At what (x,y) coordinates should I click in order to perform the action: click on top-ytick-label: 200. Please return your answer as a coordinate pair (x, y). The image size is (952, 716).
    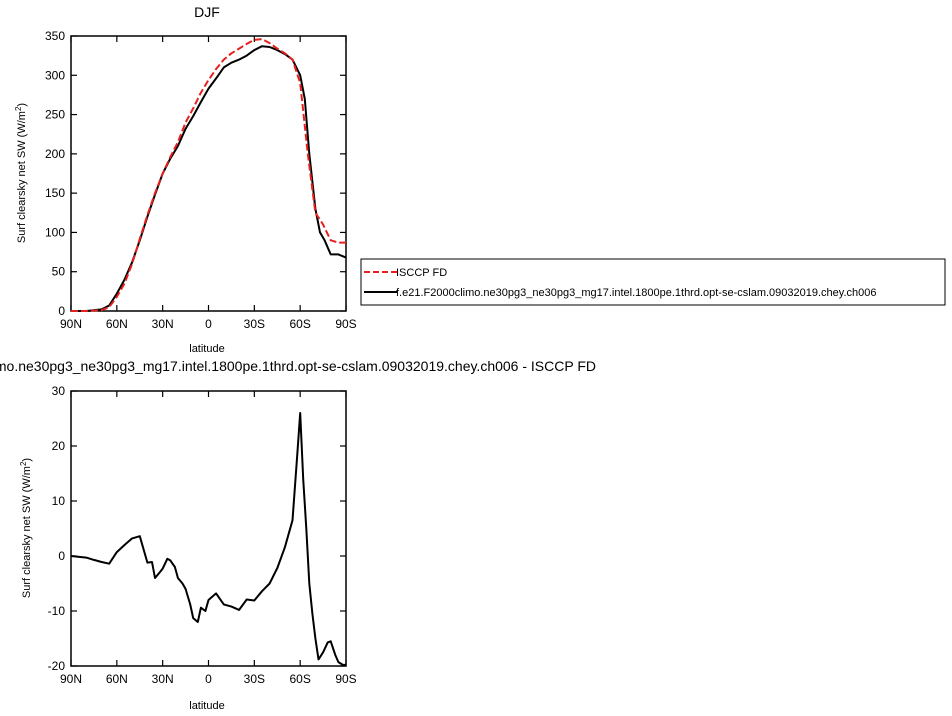
    Looking at the image, I should click on (55, 154).